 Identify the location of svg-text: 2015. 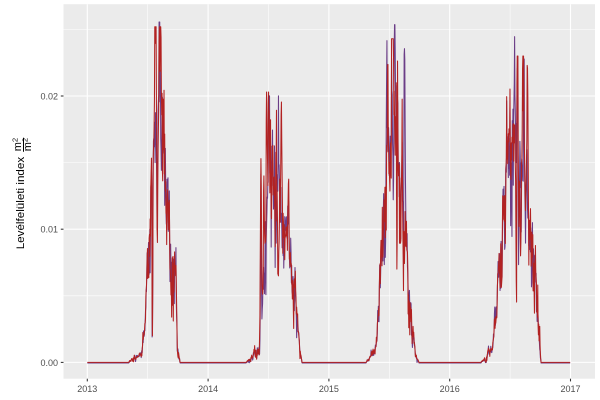
(329, 389).